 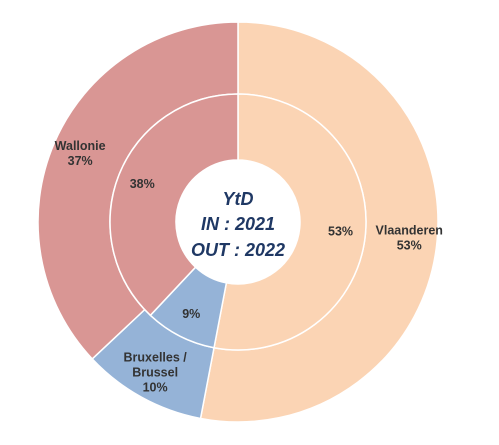 I want to click on inner-label-wallonie: 38%, so click(x=142, y=184).